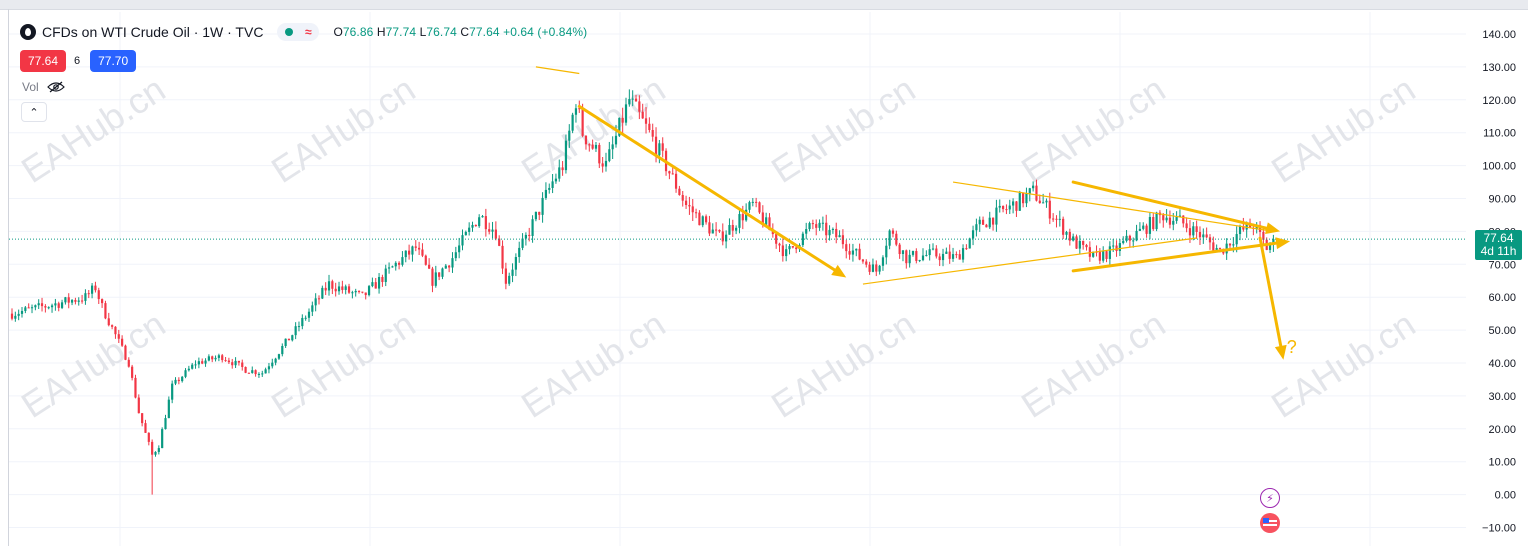 The image size is (1528, 546). I want to click on buy-button: 77.70, so click(113, 61).